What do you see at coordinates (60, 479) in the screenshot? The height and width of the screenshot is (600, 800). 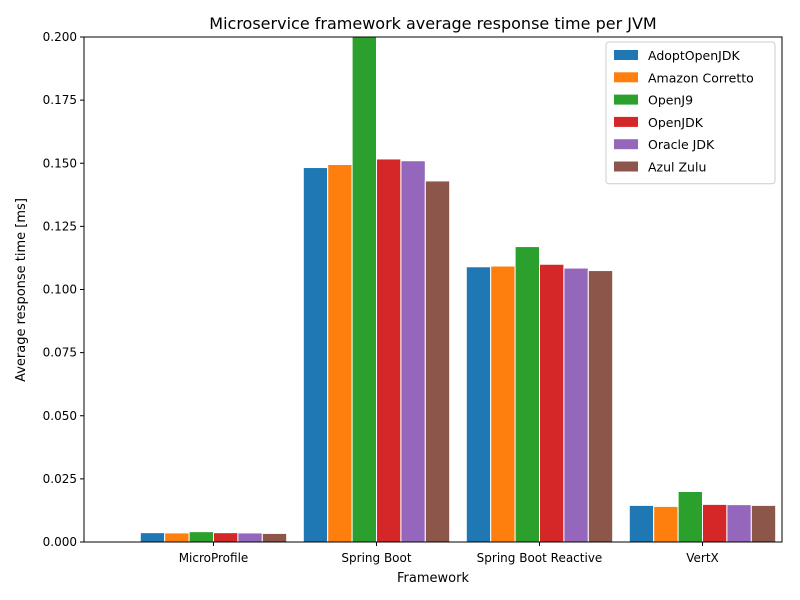 I see `y-tick-label: 0.025` at bounding box center [60, 479].